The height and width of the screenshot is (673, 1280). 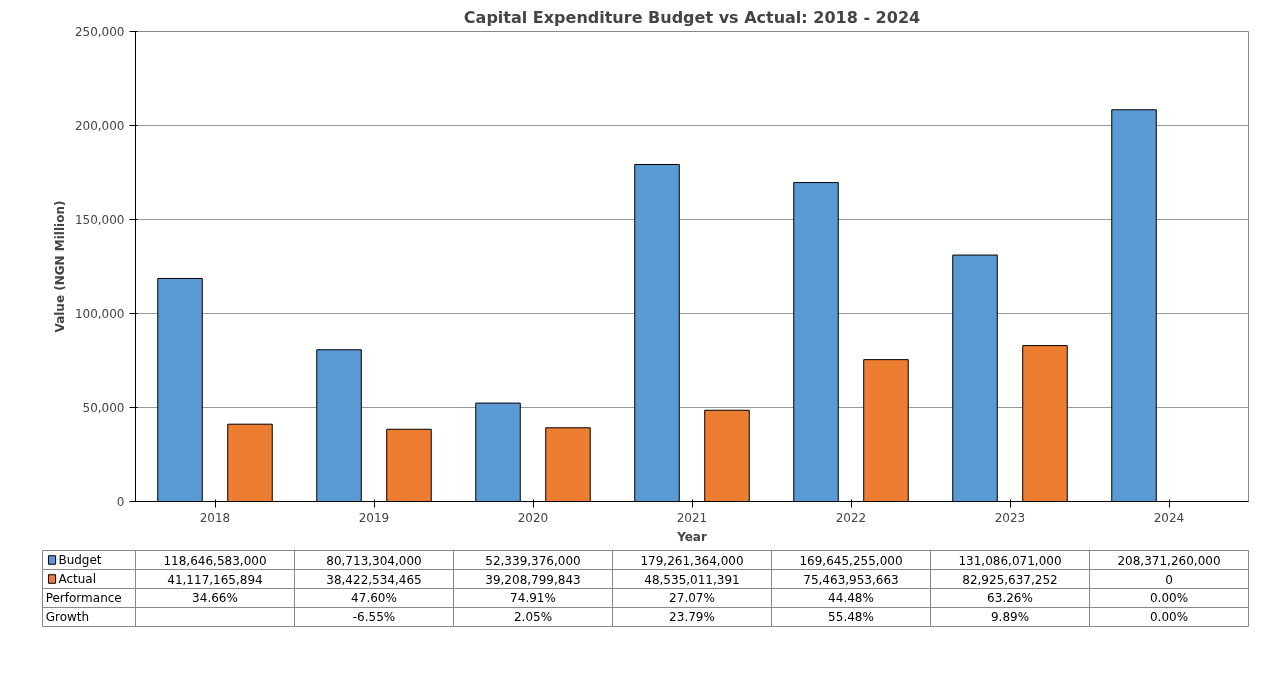 I want to click on text: 118,646,583,000, so click(x=215, y=560).